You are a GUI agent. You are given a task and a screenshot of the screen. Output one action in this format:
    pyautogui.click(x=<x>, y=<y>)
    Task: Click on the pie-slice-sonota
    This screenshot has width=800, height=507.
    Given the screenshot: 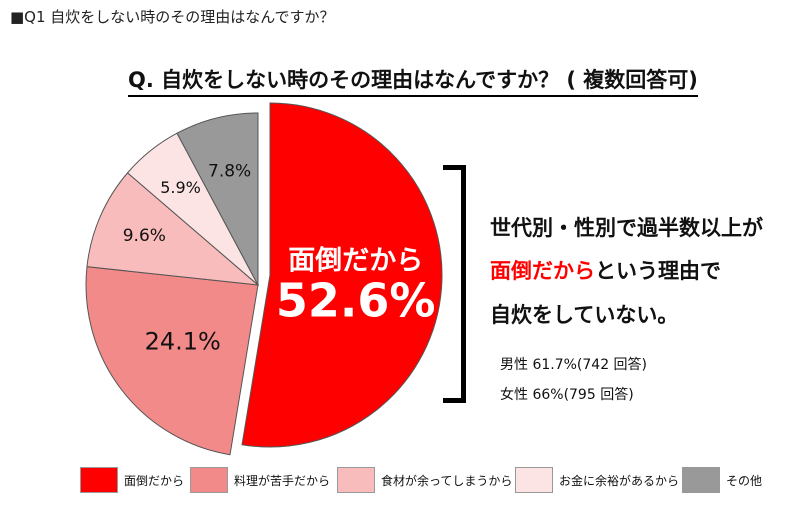 What is the action you would take?
    pyautogui.click(x=217, y=199)
    